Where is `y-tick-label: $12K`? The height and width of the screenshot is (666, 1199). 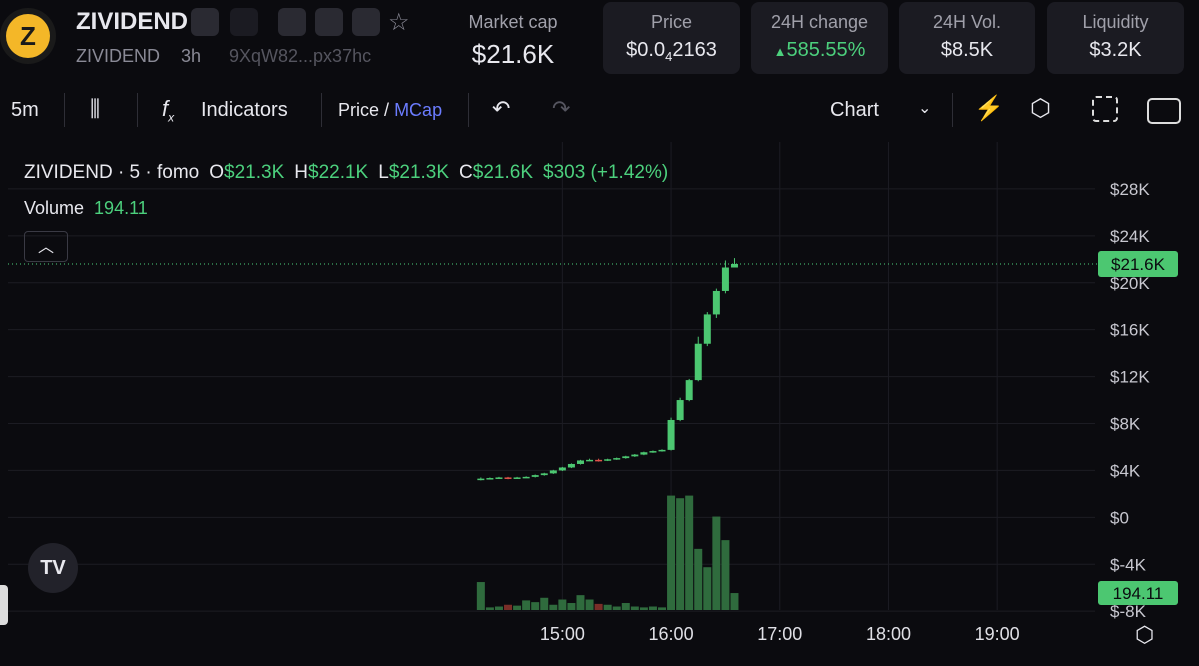 y-tick-label: $12K is located at coordinates (1130, 377).